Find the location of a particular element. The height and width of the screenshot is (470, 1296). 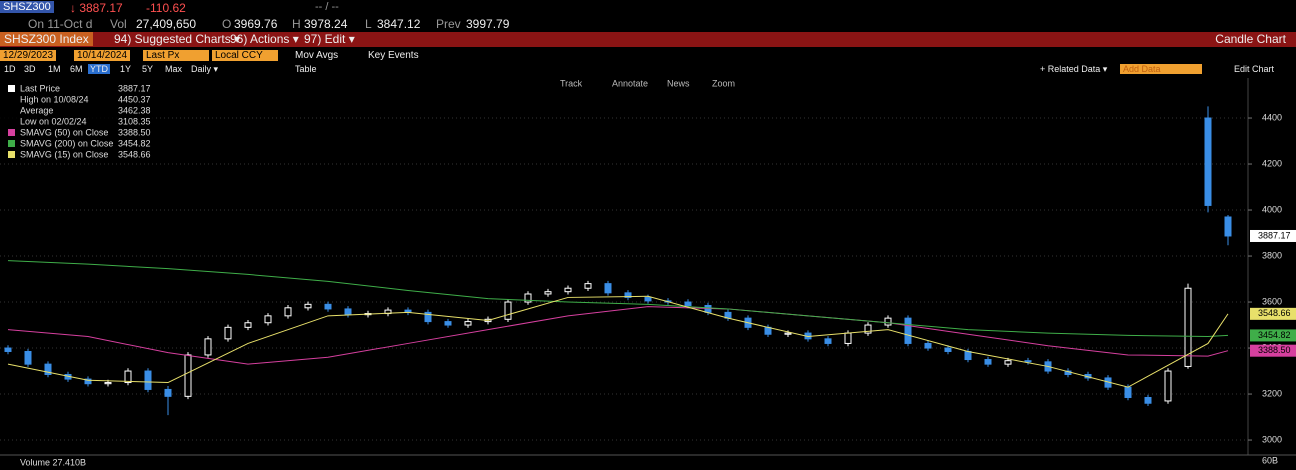

period-button: Table is located at coordinates (306, 69).